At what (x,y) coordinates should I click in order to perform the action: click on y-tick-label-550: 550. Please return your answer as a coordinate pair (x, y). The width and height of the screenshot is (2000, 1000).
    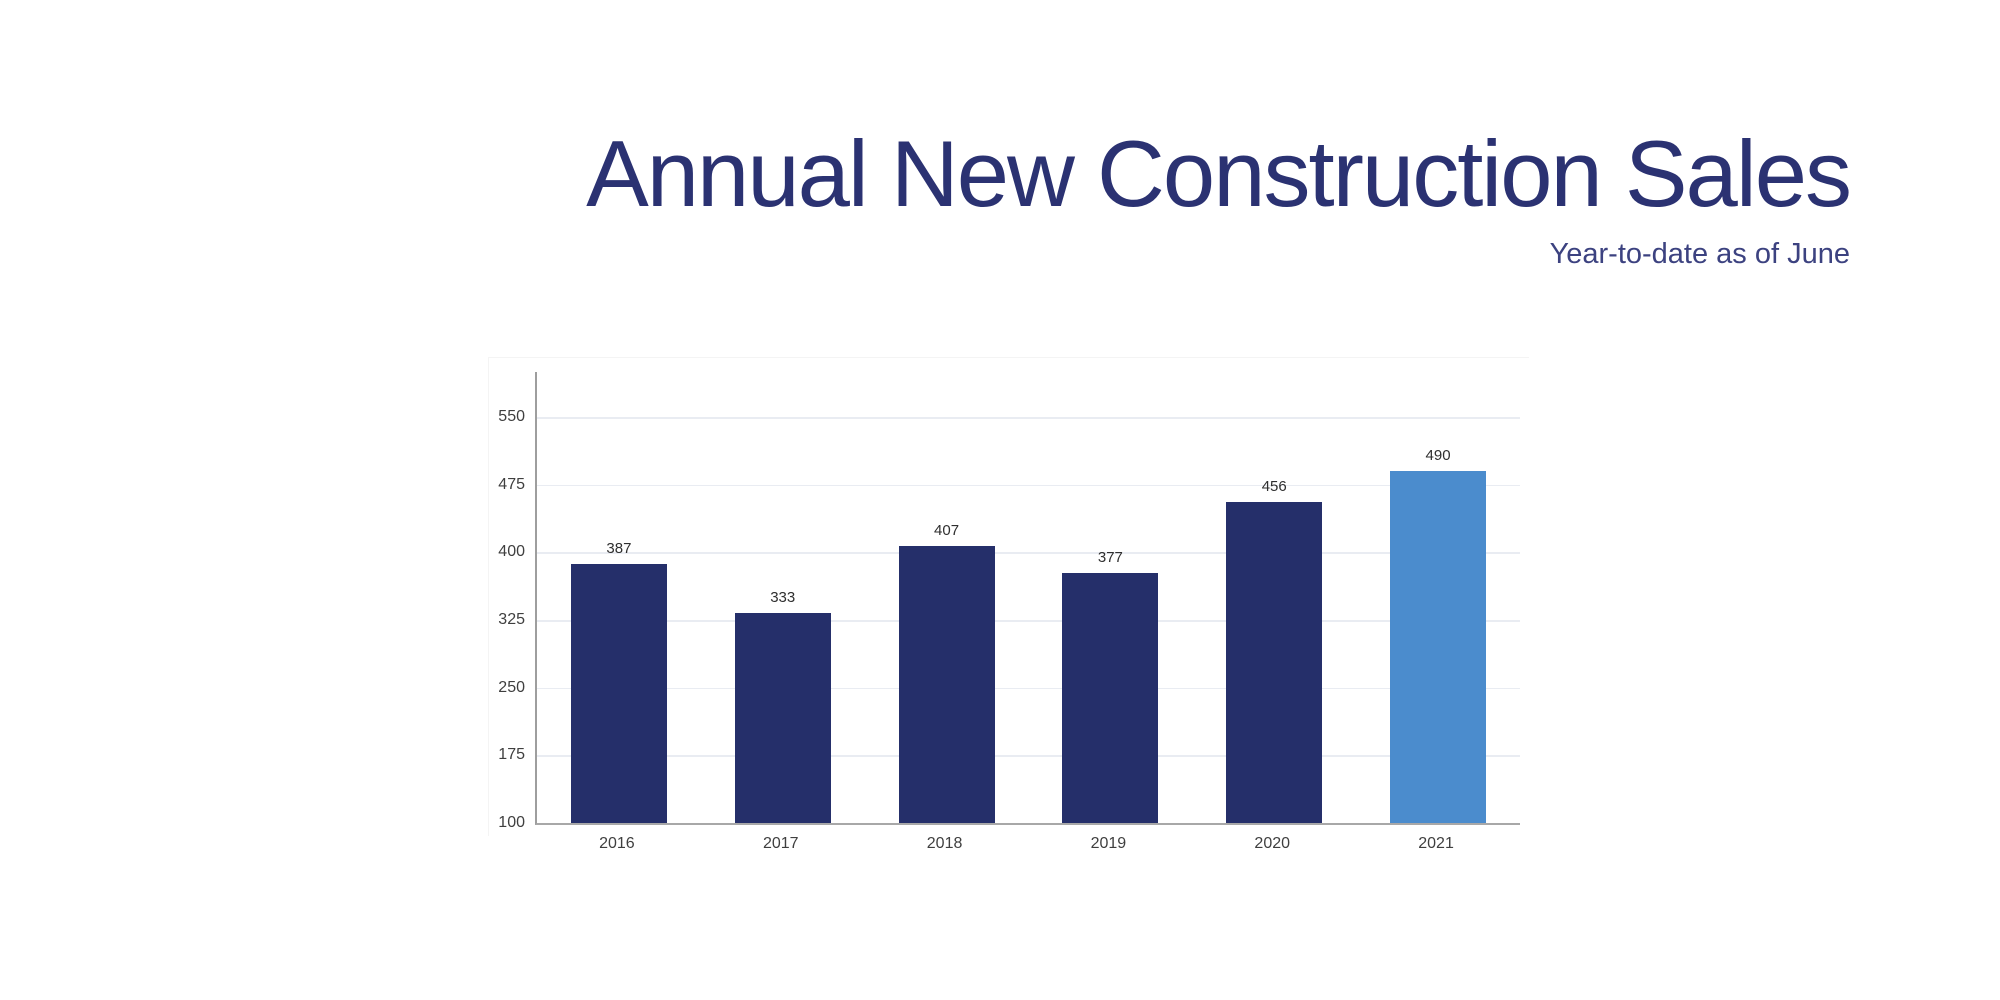
    Looking at the image, I should click on (511, 417).